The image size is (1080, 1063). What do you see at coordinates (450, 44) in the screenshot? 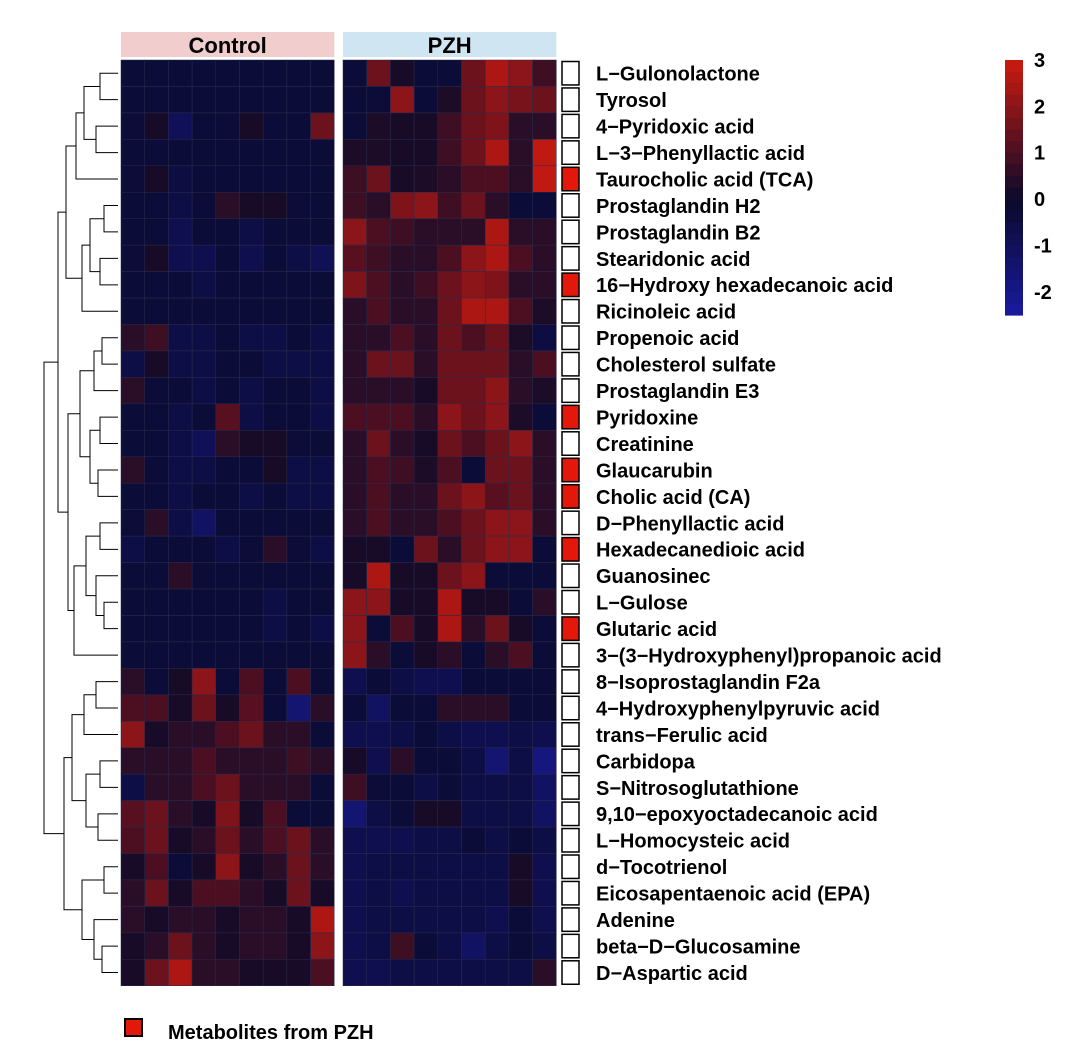
I see `group-bar-pzh` at bounding box center [450, 44].